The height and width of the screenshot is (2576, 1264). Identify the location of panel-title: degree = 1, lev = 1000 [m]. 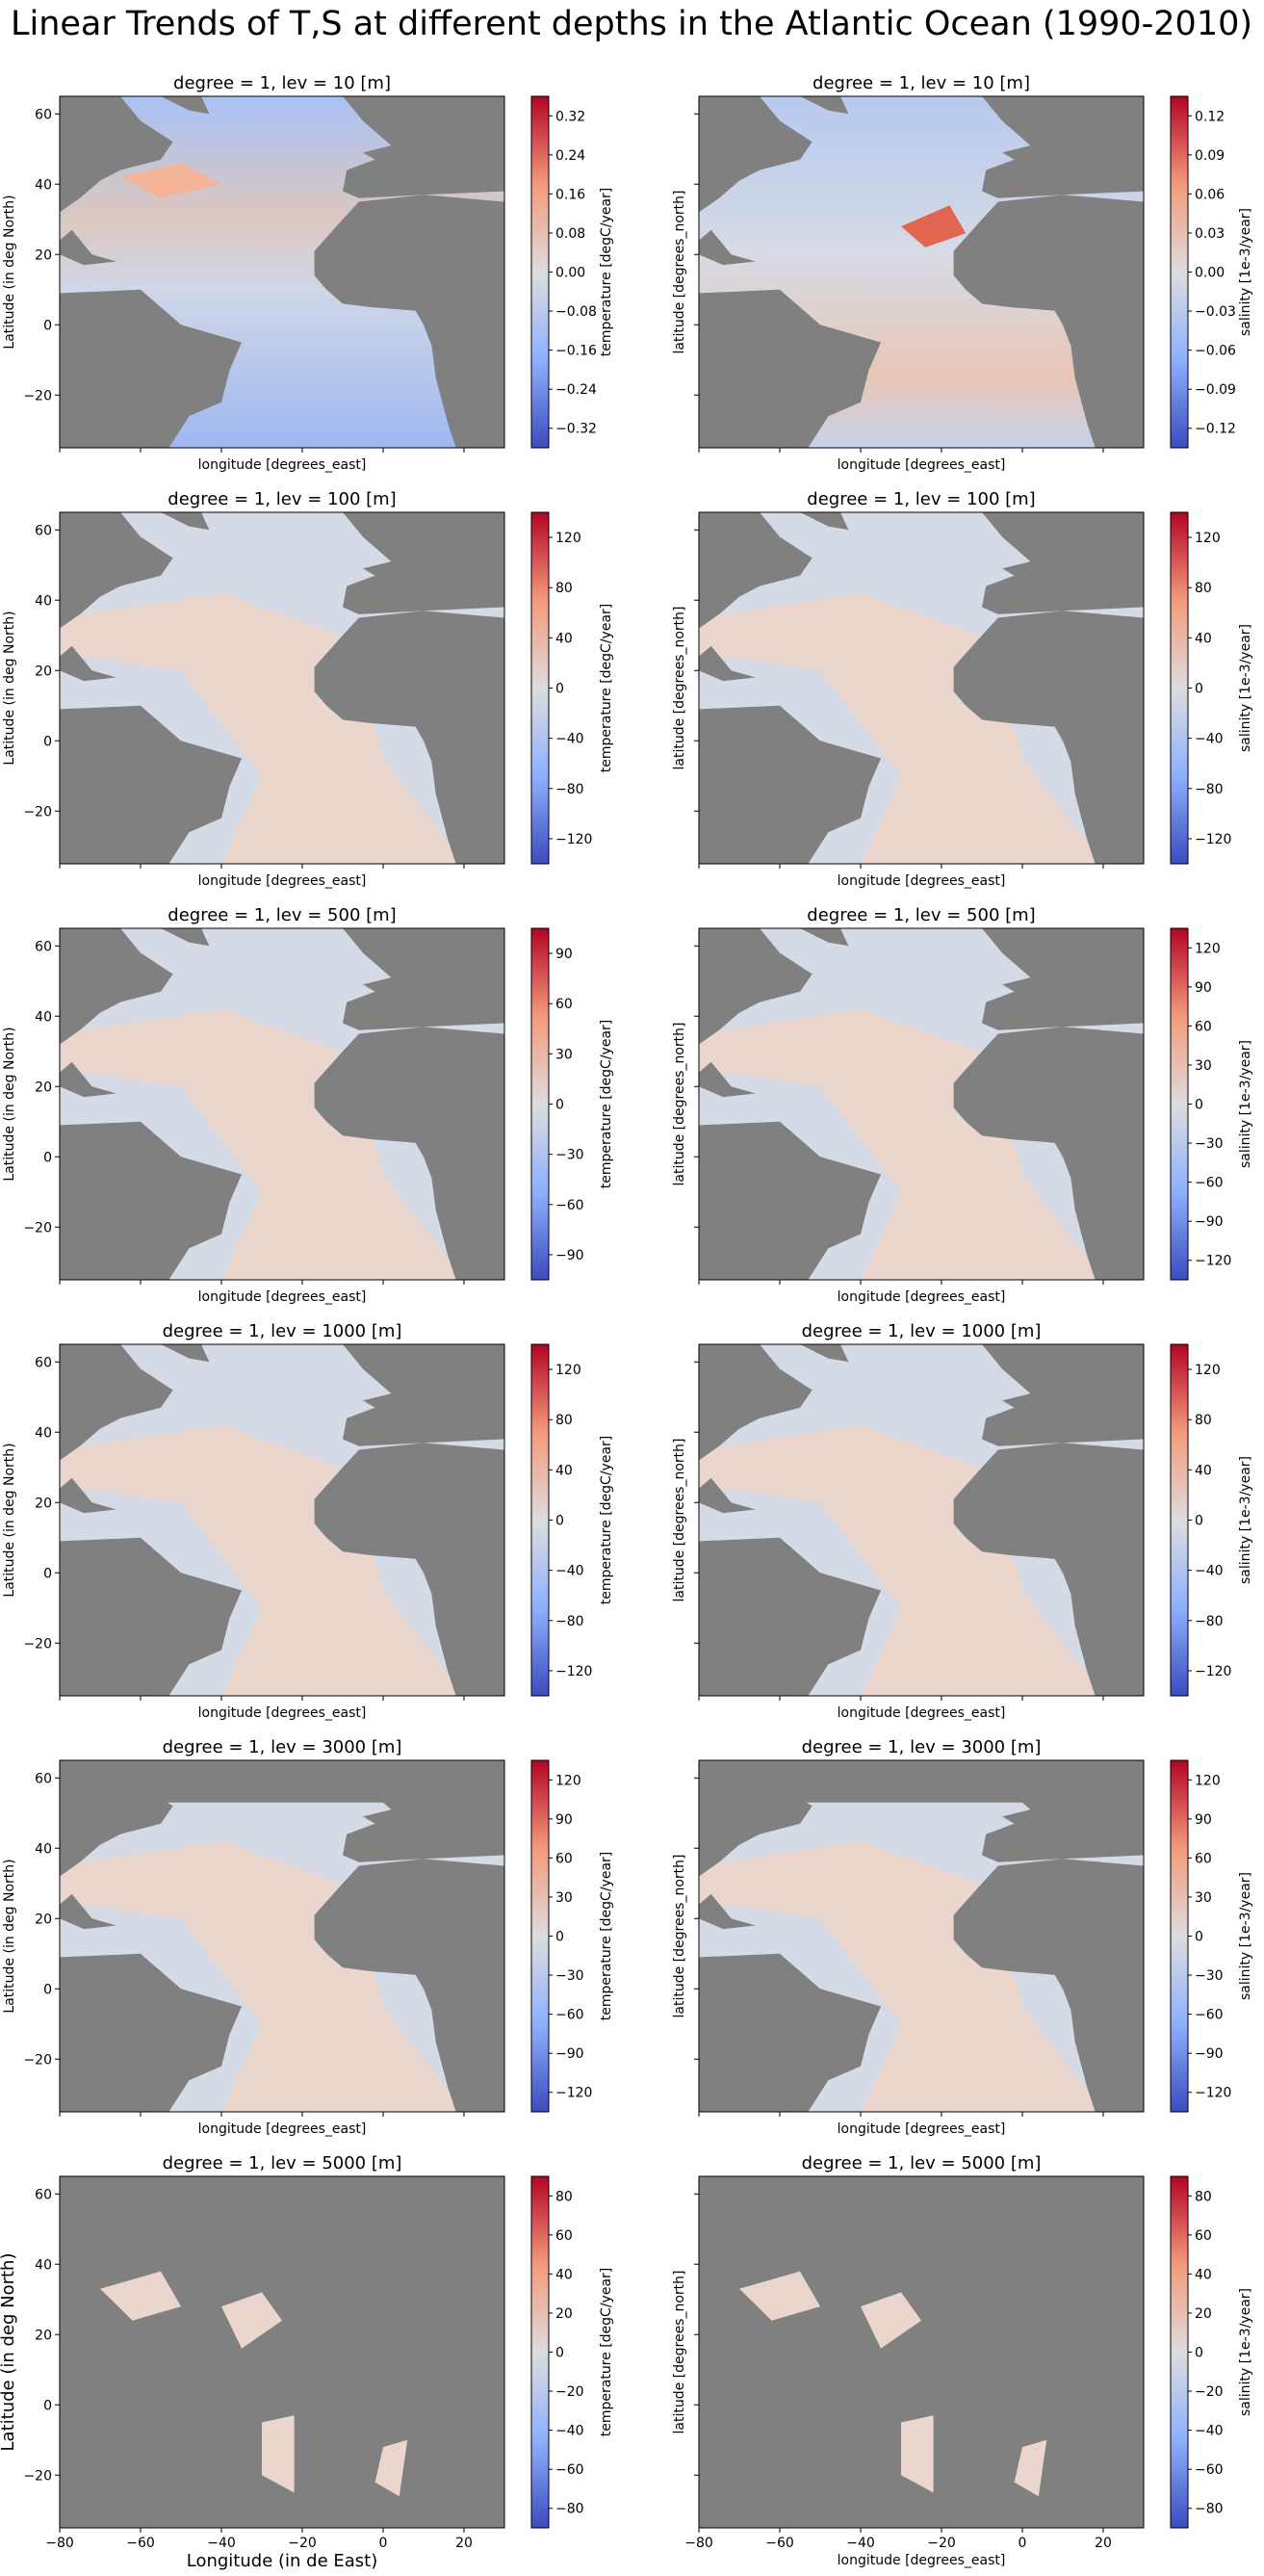
(282, 1331).